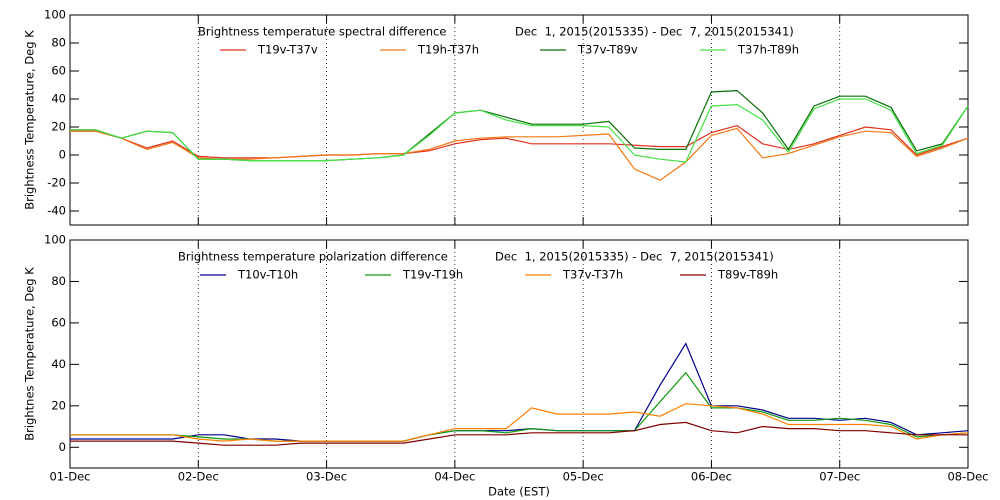 The height and width of the screenshot is (500, 1000). What do you see at coordinates (454, 477) in the screenshot?
I see `x-tick-label: 04-Dec` at bounding box center [454, 477].